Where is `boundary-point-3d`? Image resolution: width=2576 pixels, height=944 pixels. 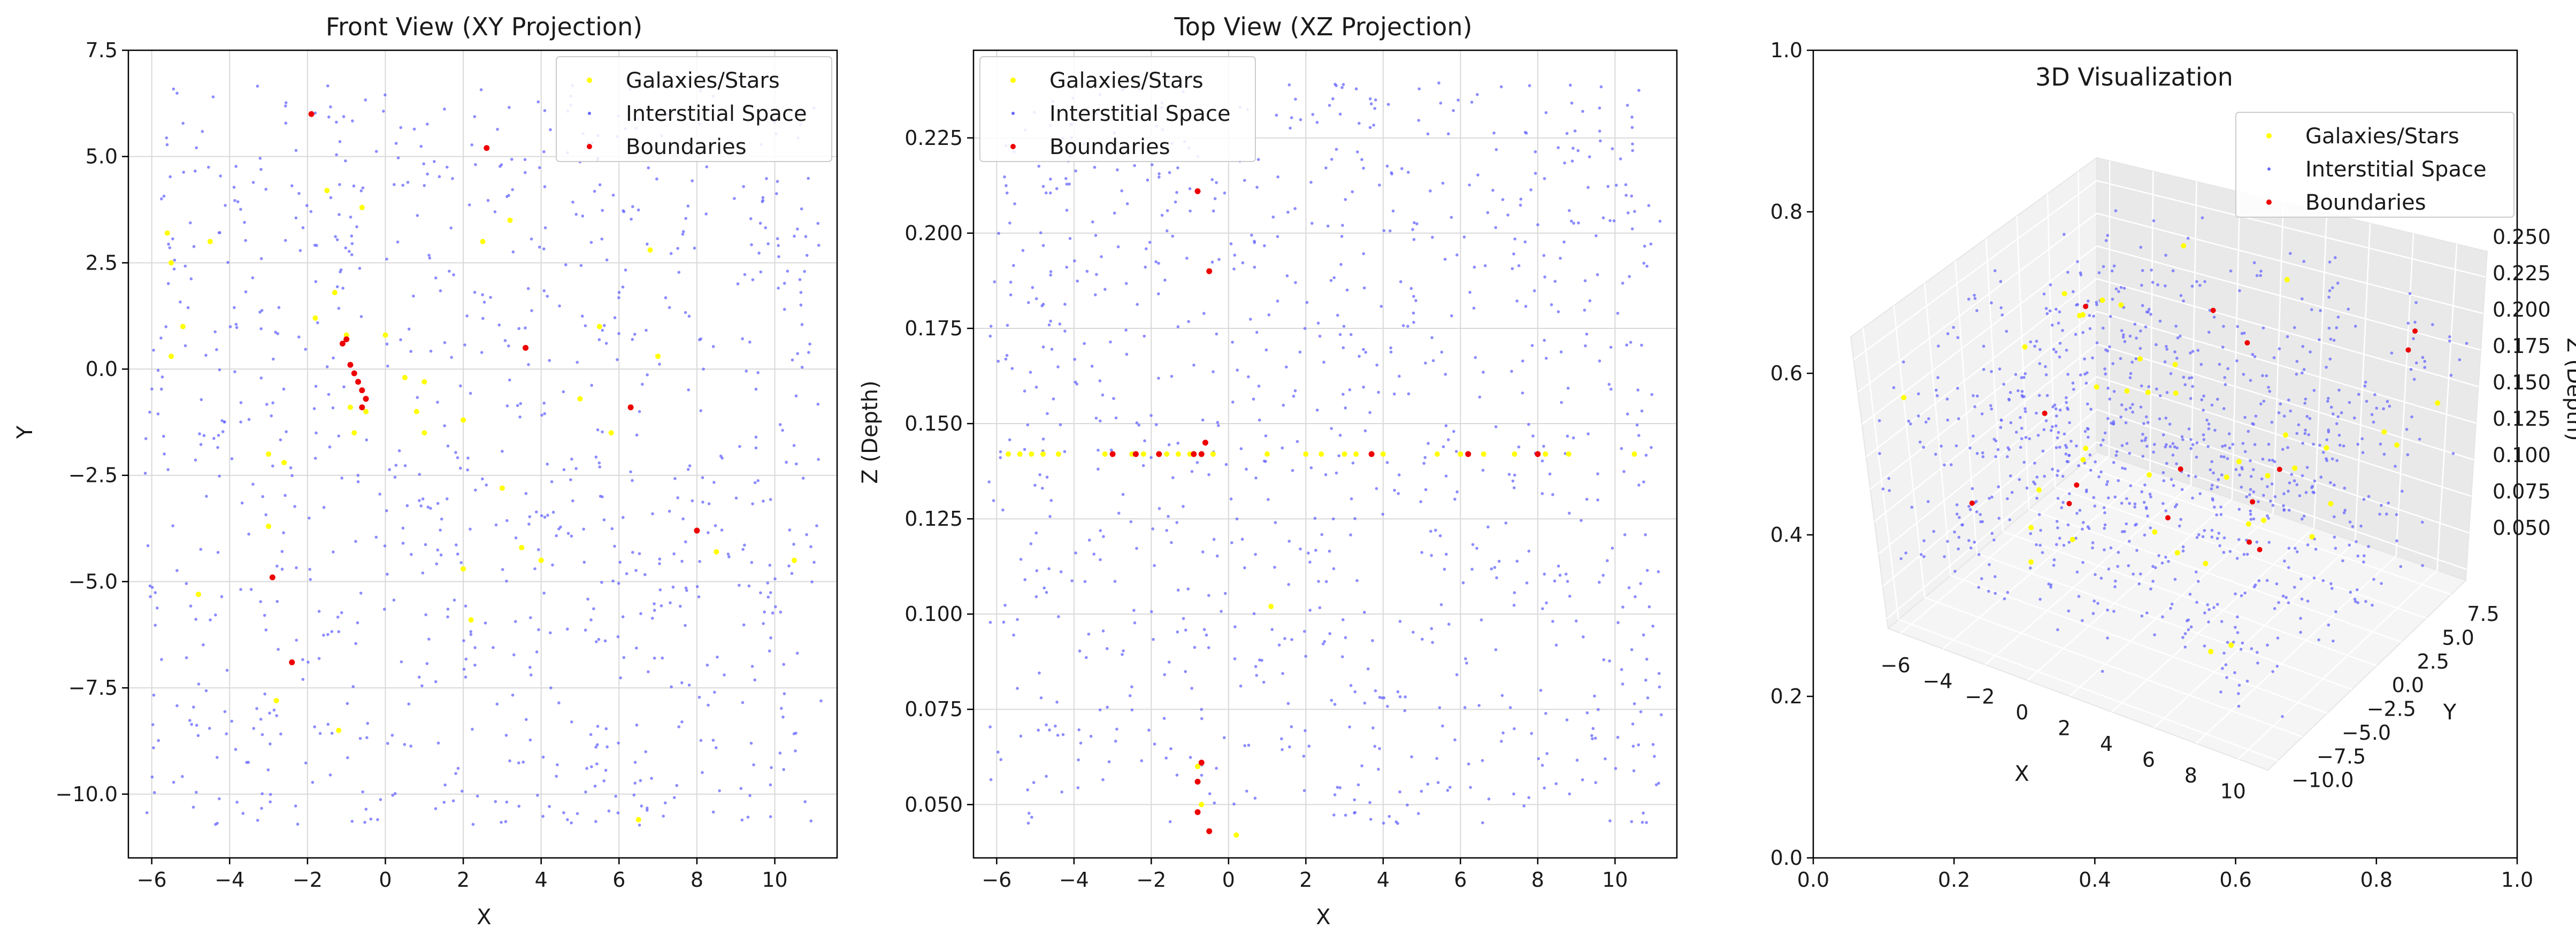
boundary-point-3d is located at coordinates (1972, 503).